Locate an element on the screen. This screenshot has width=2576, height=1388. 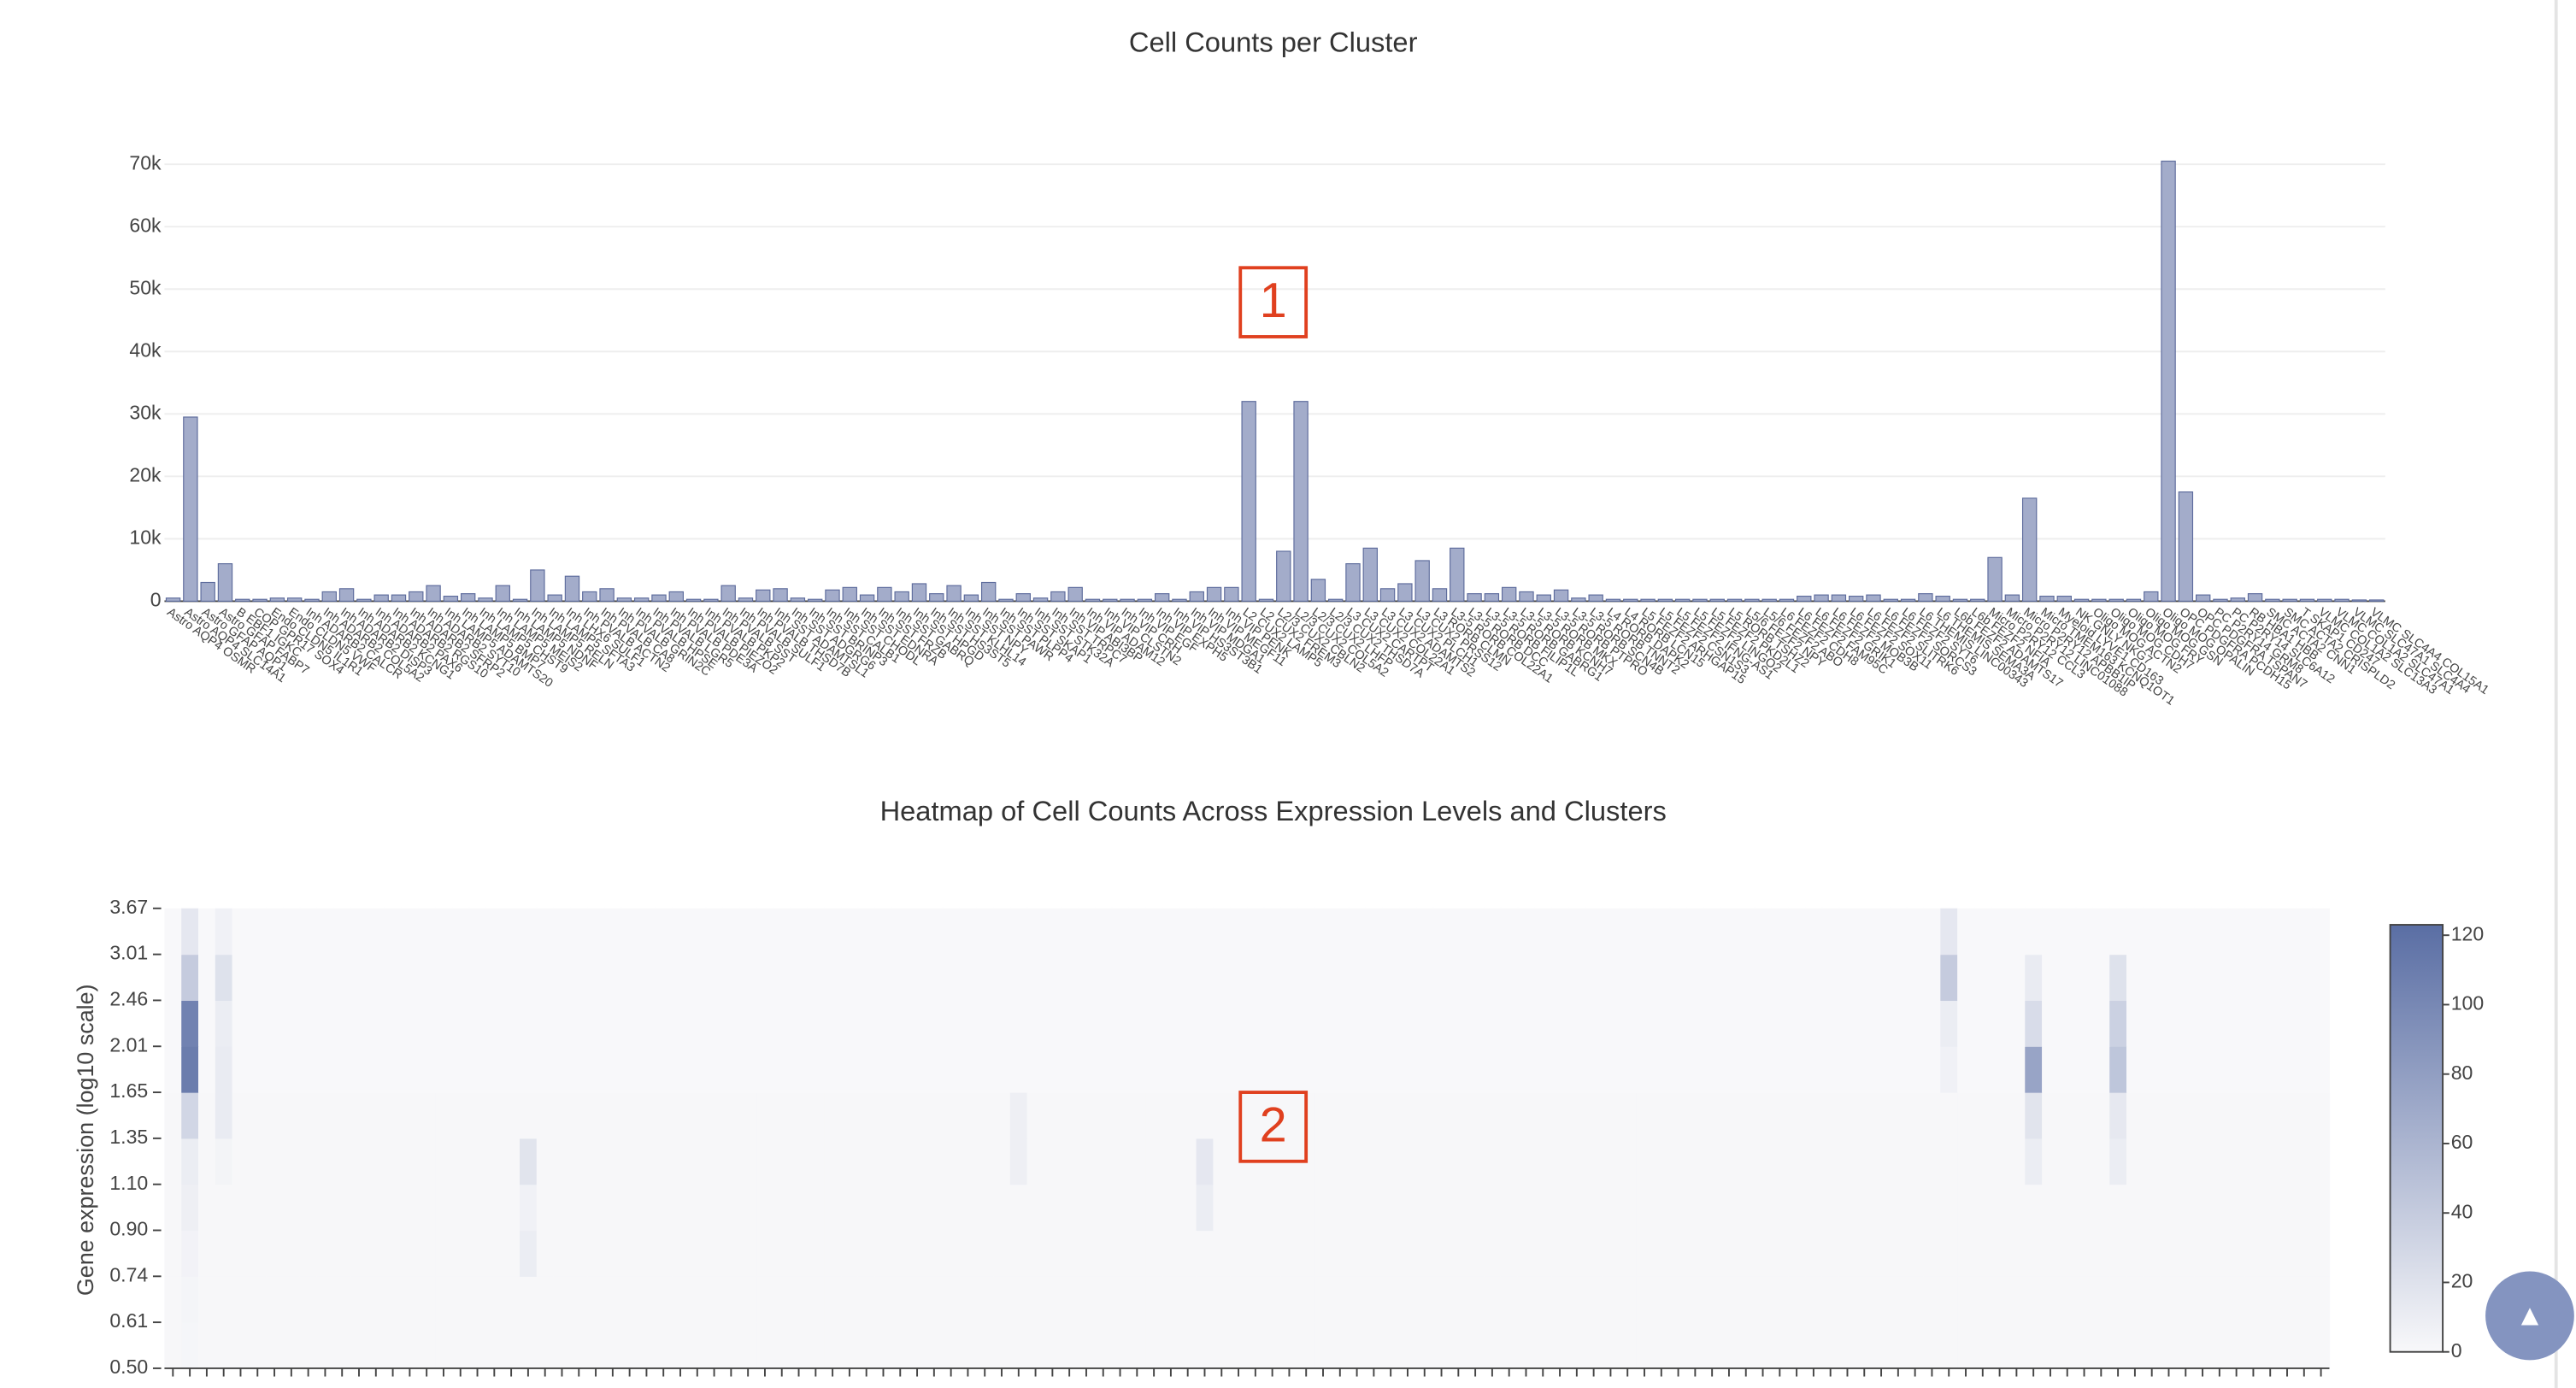
scroll-top-button: ▲ is located at coordinates (2529, 1316).